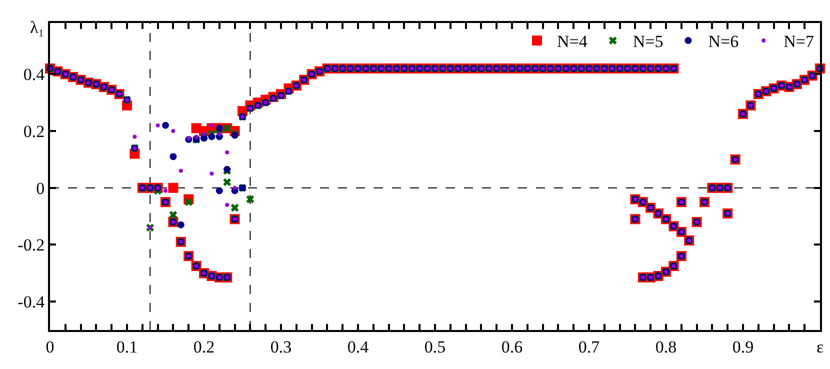 This screenshot has width=830, height=369. I want to click on x-tick-label: 0.2, so click(204, 346).